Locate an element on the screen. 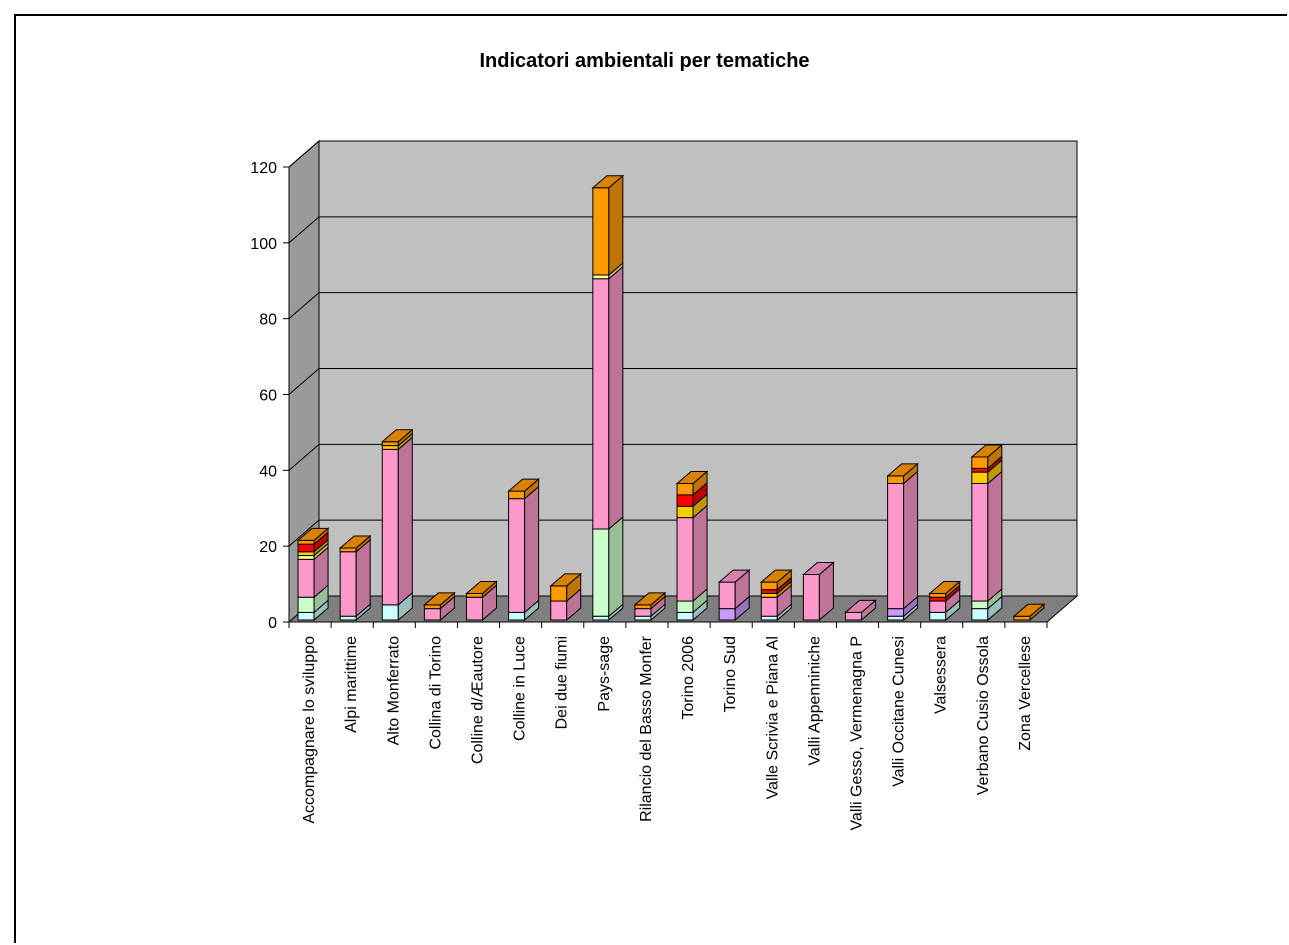 This screenshot has width=1289, height=945. x-tick-label: Valle Scrivia e Piana Al is located at coordinates (772, 717).